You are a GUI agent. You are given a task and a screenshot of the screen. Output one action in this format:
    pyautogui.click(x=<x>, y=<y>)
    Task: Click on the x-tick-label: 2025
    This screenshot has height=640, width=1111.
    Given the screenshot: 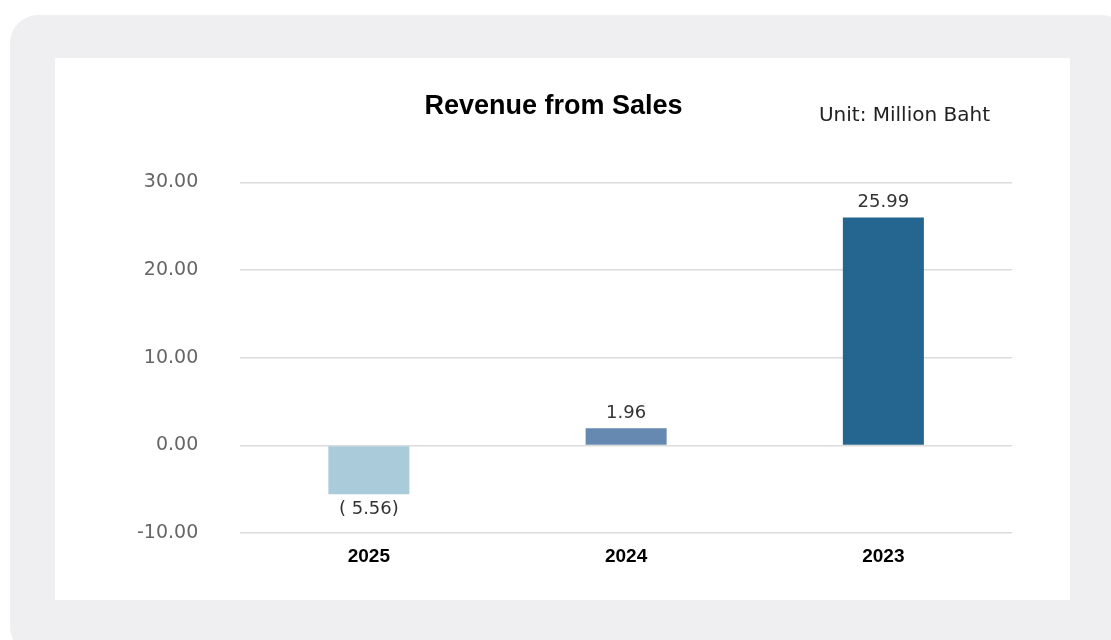 What is the action you would take?
    pyautogui.click(x=369, y=555)
    